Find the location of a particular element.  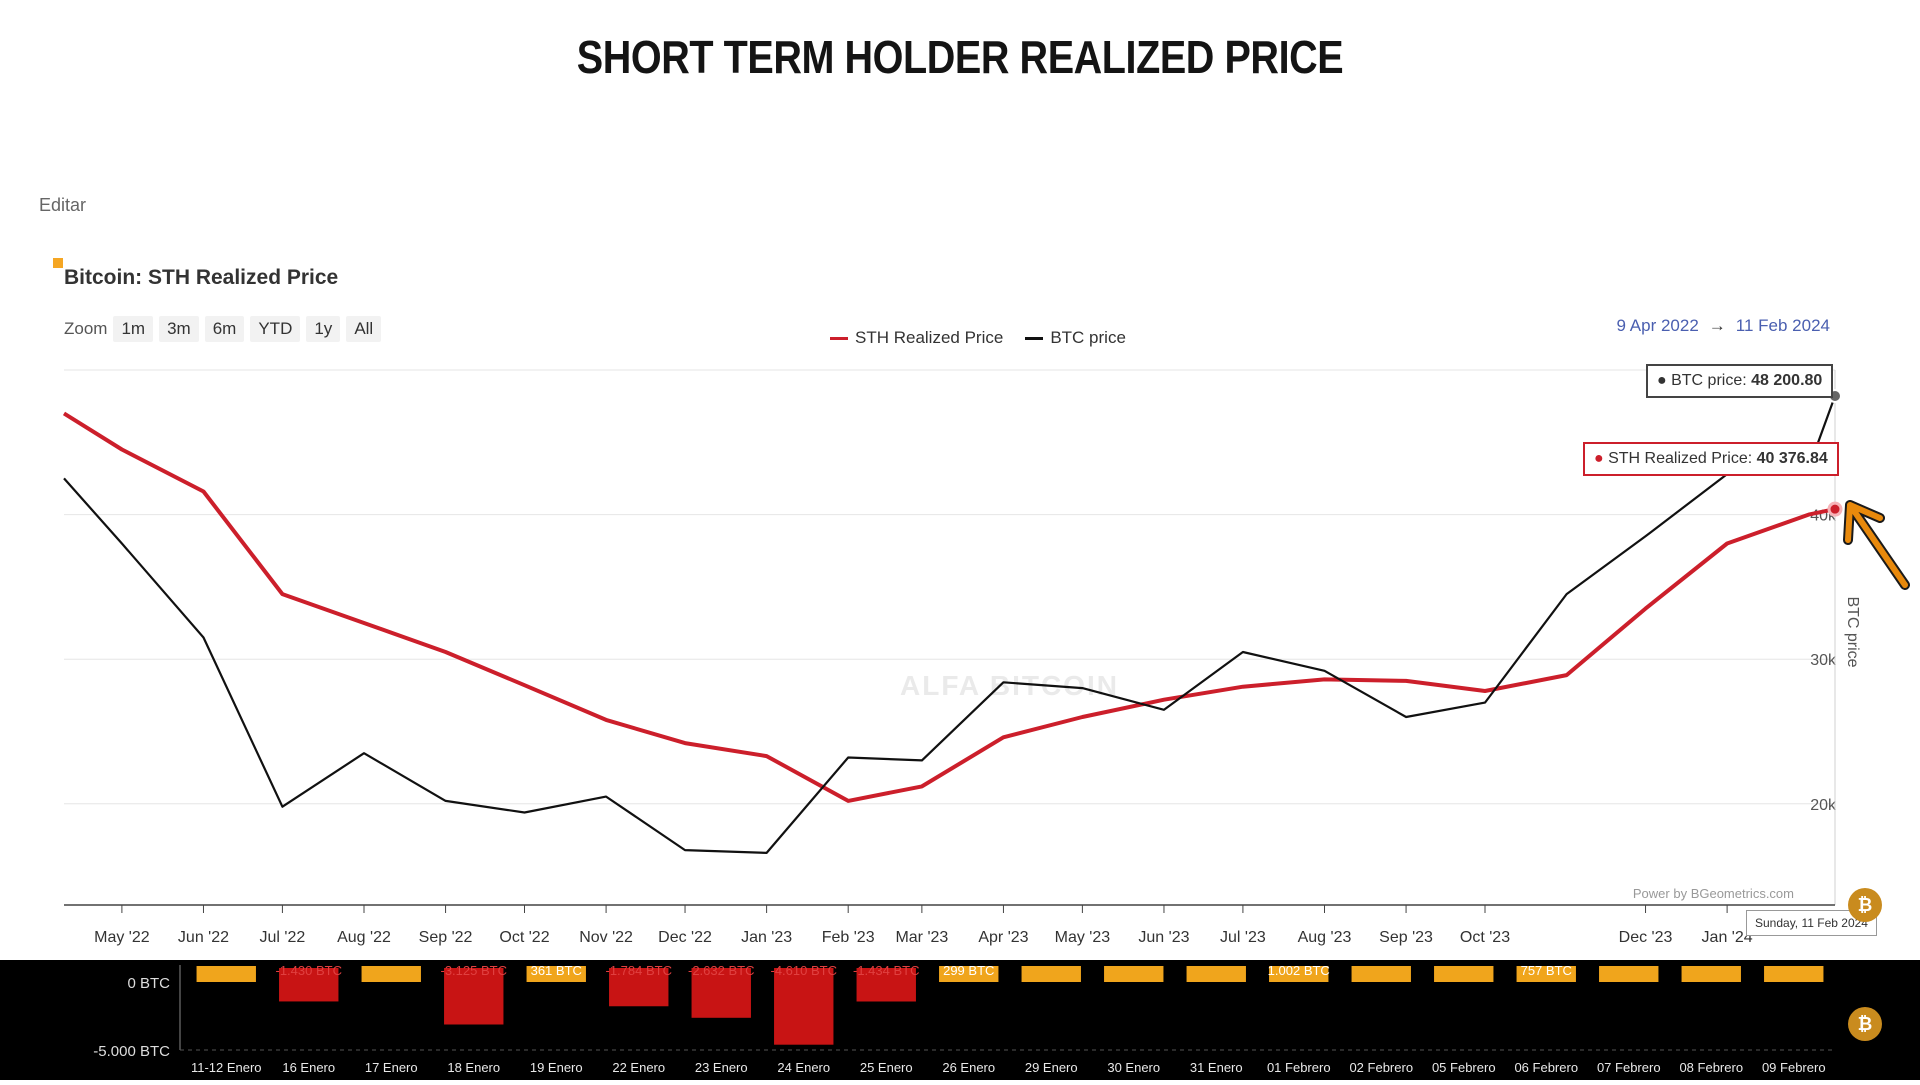

date-range-arrow-icon: → is located at coordinates (1717, 325).